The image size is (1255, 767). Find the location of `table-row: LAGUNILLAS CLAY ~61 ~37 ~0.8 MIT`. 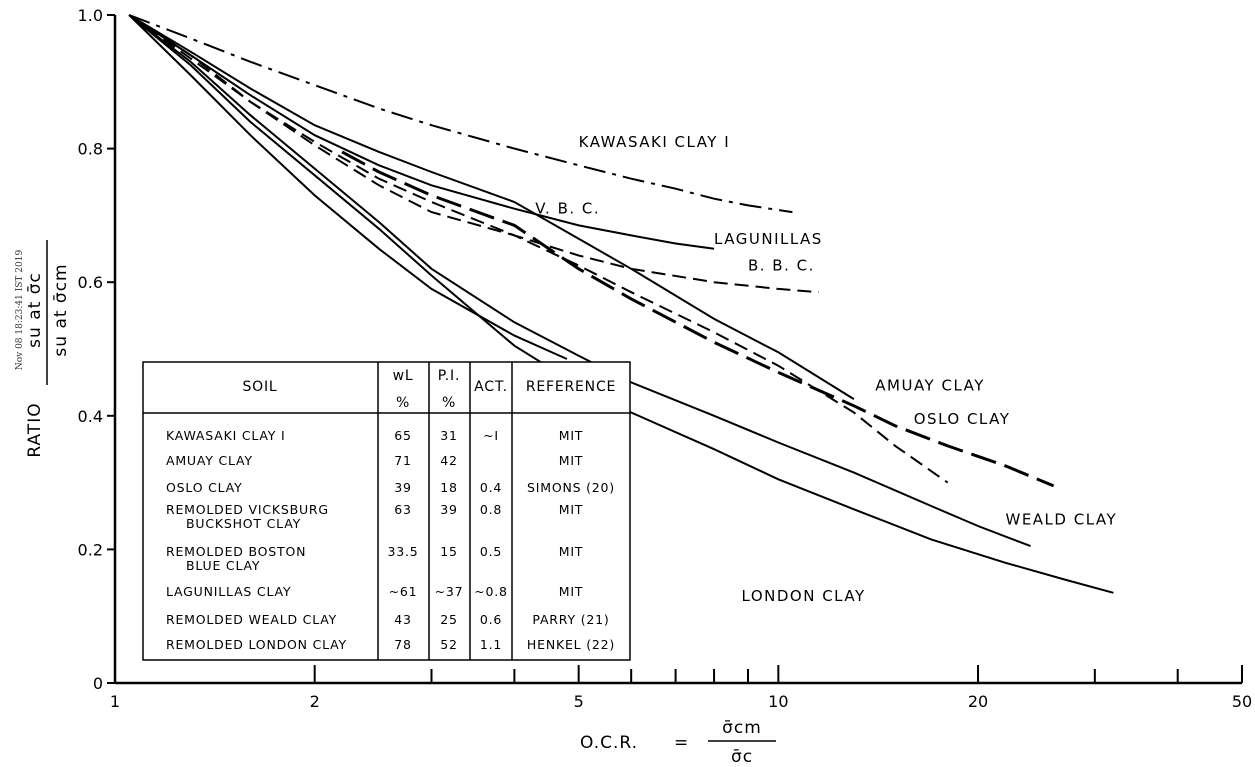

table-row: LAGUNILLAS CLAY ~61 ~37 ~0.8 MIT is located at coordinates (375, 591).